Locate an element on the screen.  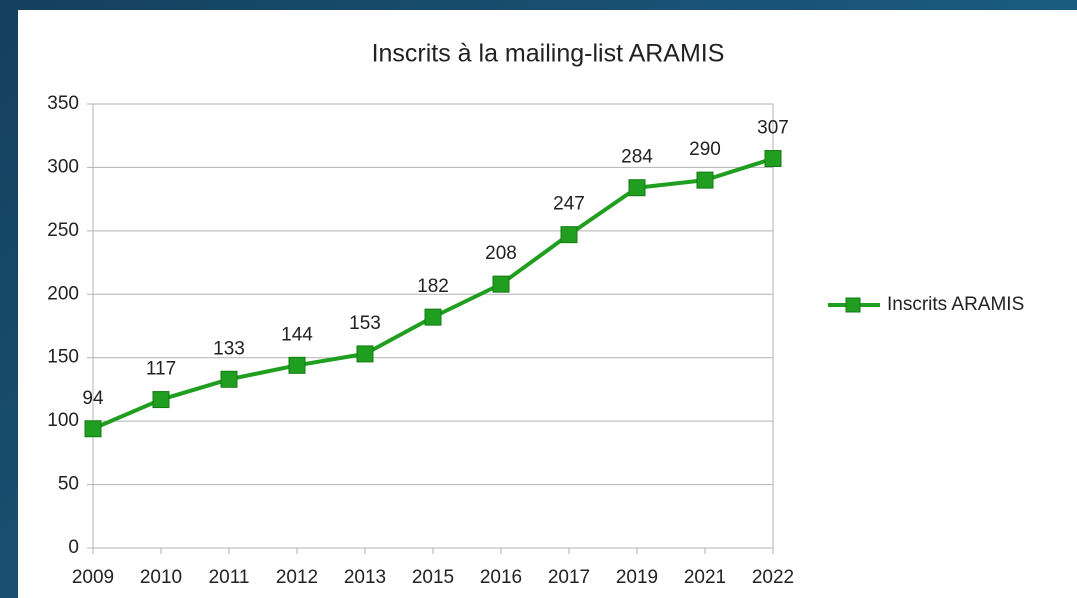
y-tick-label: 350 is located at coordinates (63, 103).